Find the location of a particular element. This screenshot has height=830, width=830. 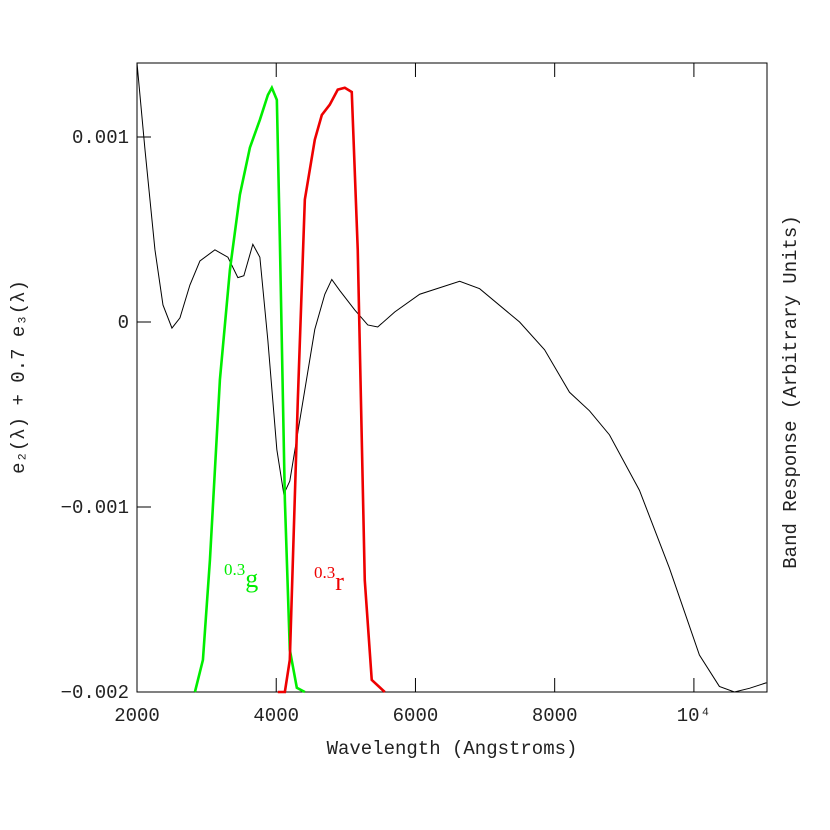

y-tick-label: 0 is located at coordinates (123, 323).